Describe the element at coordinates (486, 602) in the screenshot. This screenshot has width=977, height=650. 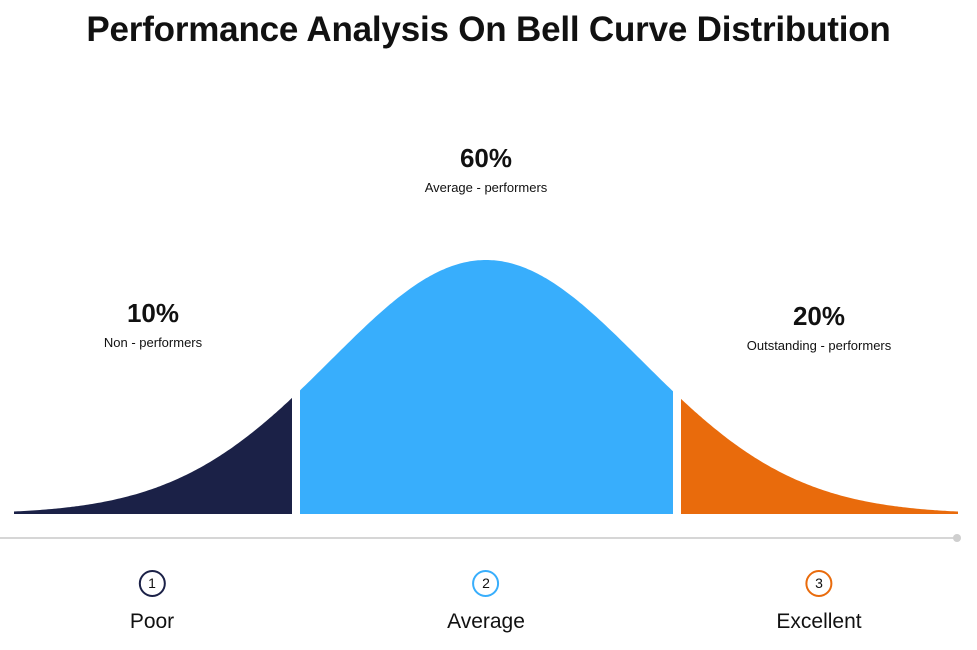
I see `category-average: 2 Average` at that location.